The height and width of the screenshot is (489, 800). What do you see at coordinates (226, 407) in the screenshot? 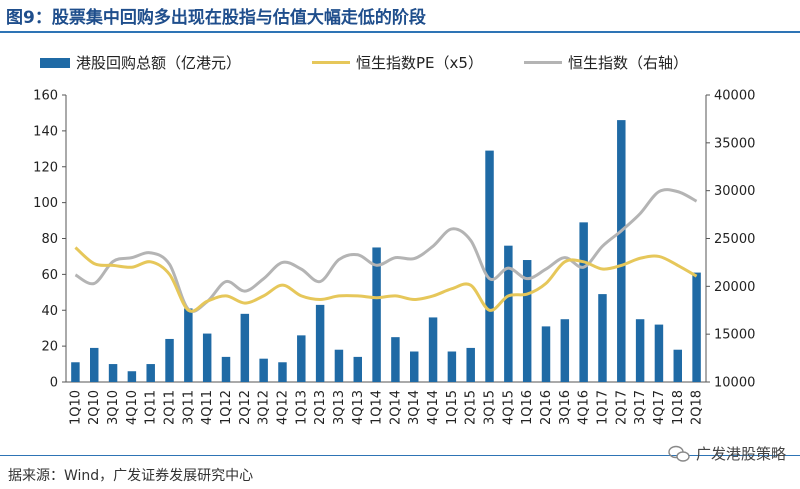
I see `x-tick-label: 1Q12` at bounding box center [226, 407].